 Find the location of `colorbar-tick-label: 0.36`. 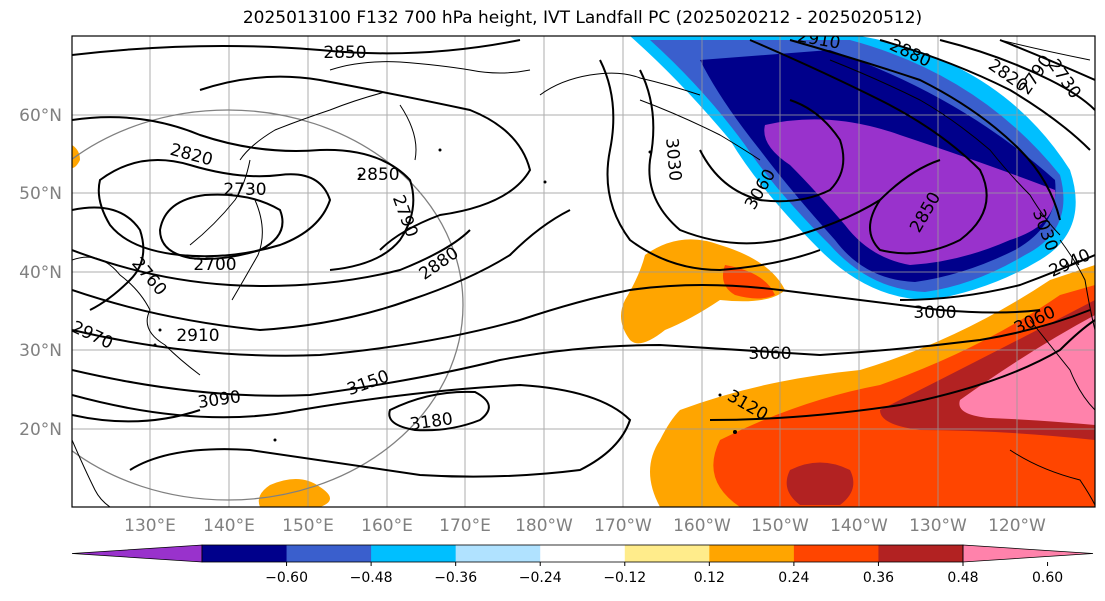

colorbar-tick-label: 0.36 is located at coordinates (878, 578).